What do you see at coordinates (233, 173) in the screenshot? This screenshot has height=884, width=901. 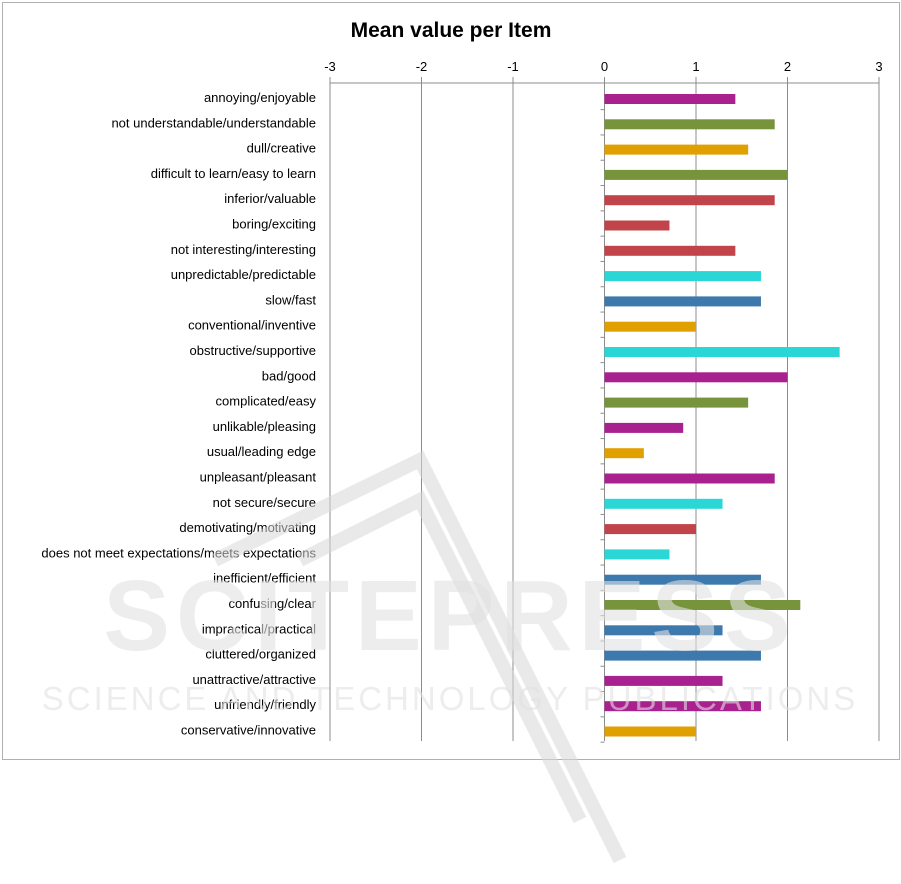 I see `category-label: difficult to learn/easy to learn` at bounding box center [233, 173].